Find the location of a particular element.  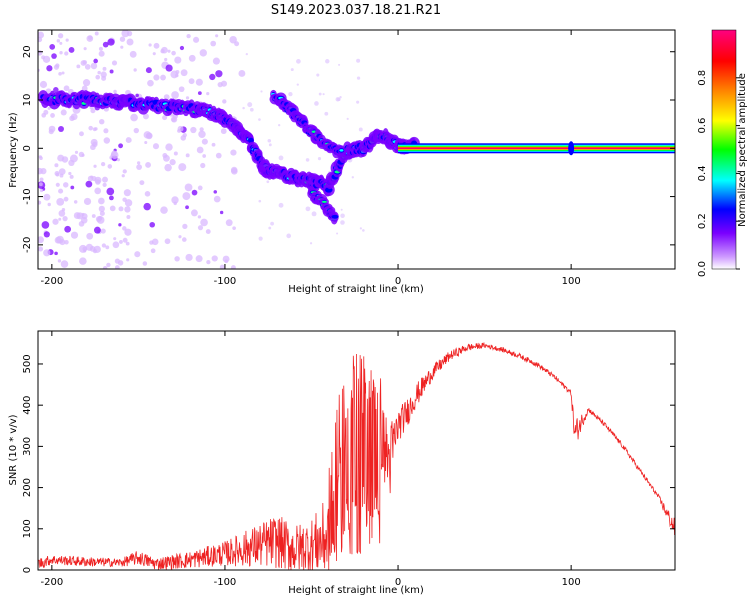

colorbar-tick-label: 0.2 is located at coordinates (702, 221).